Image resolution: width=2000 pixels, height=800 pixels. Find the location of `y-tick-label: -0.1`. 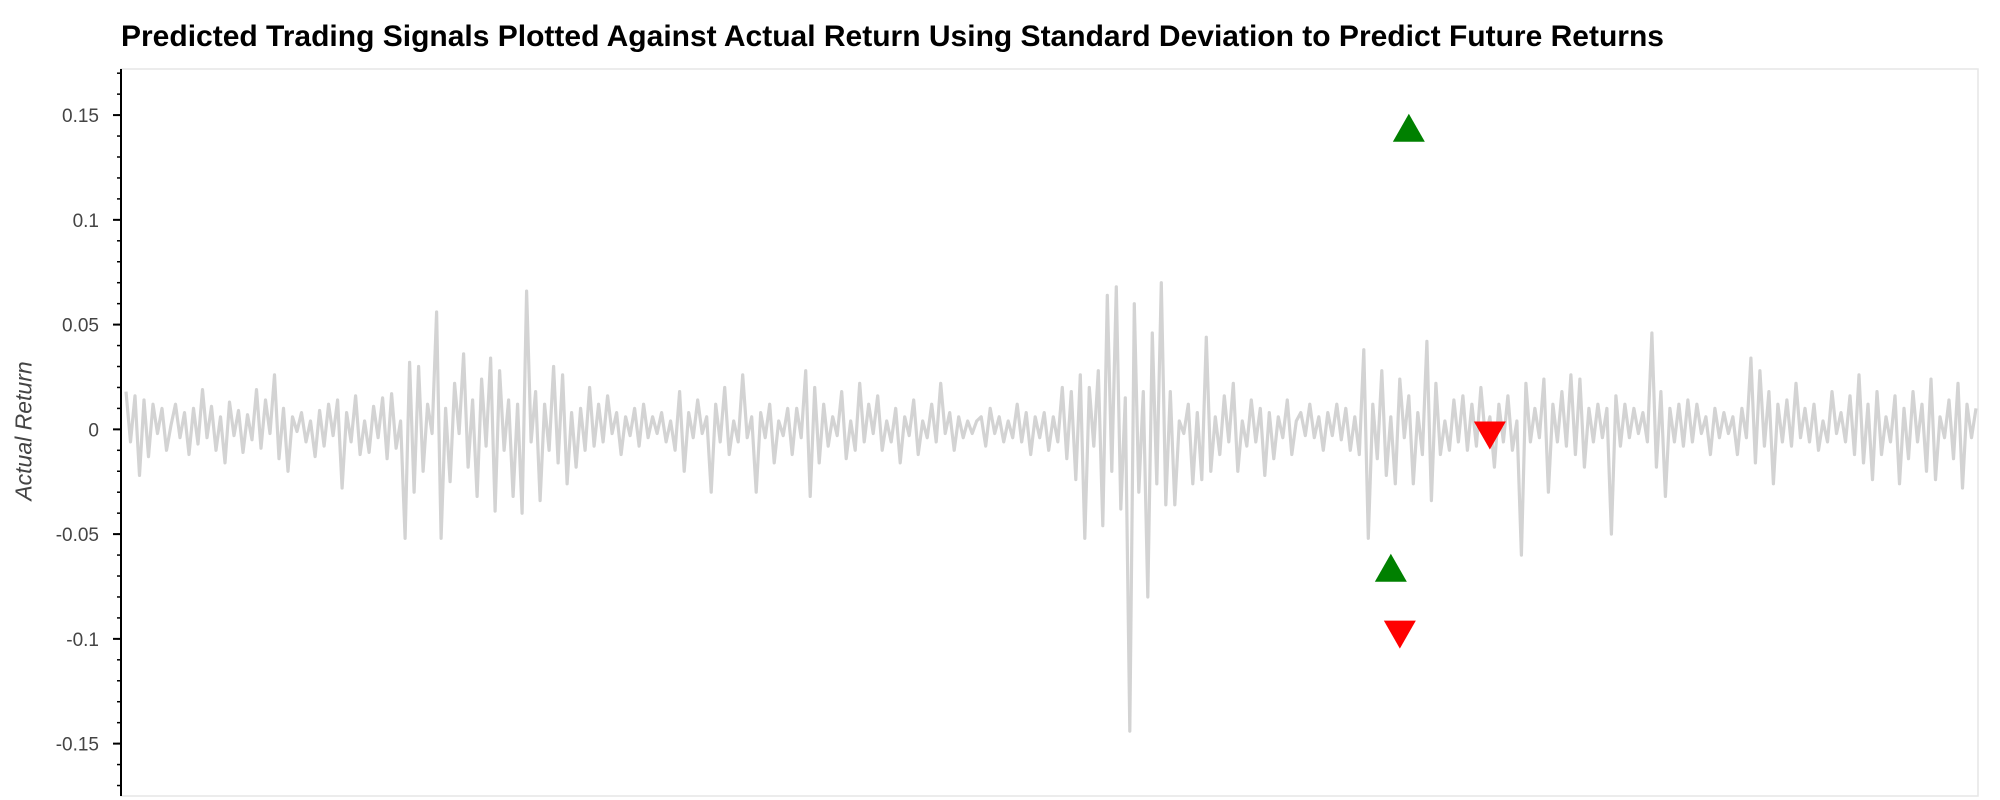

y-tick-label: -0.1 is located at coordinates (82, 640).